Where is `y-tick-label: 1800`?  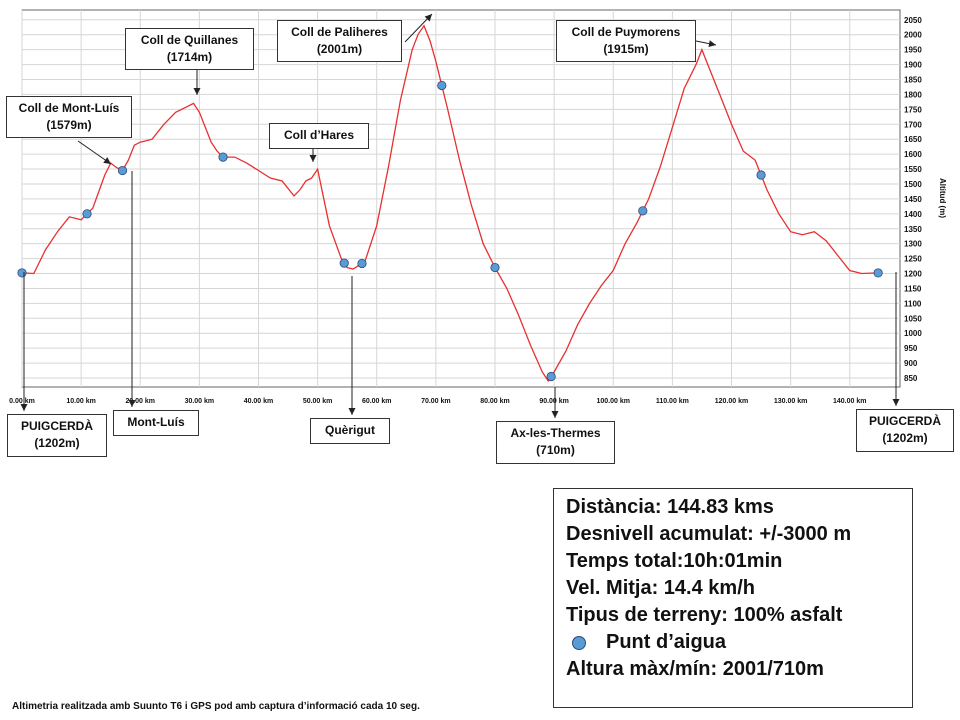
y-tick-label: 1800 is located at coordinates (913, 94).